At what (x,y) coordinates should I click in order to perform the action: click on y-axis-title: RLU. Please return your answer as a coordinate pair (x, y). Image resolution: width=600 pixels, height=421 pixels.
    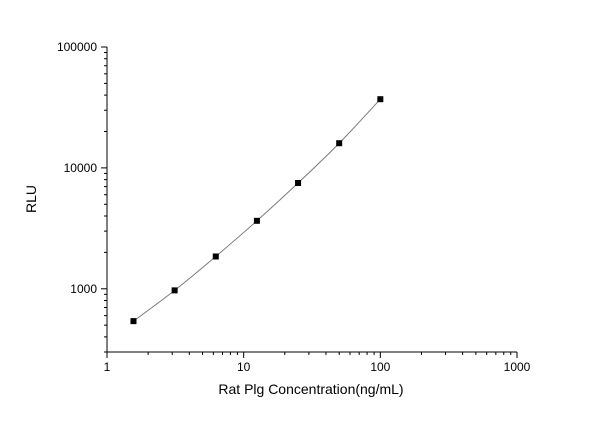
    Looking at the image, I should click on (31, 199).